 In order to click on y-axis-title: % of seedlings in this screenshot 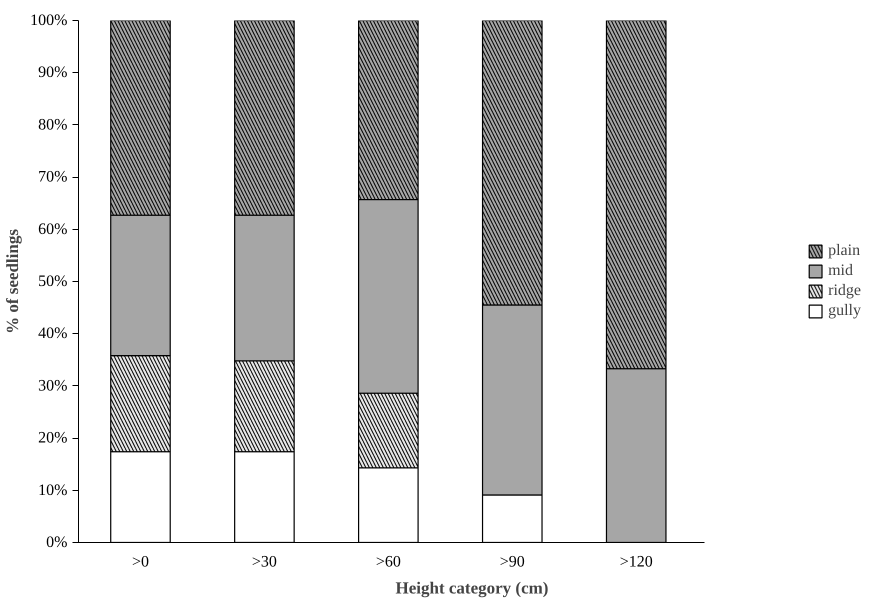, I will do `click(12, 281)`.